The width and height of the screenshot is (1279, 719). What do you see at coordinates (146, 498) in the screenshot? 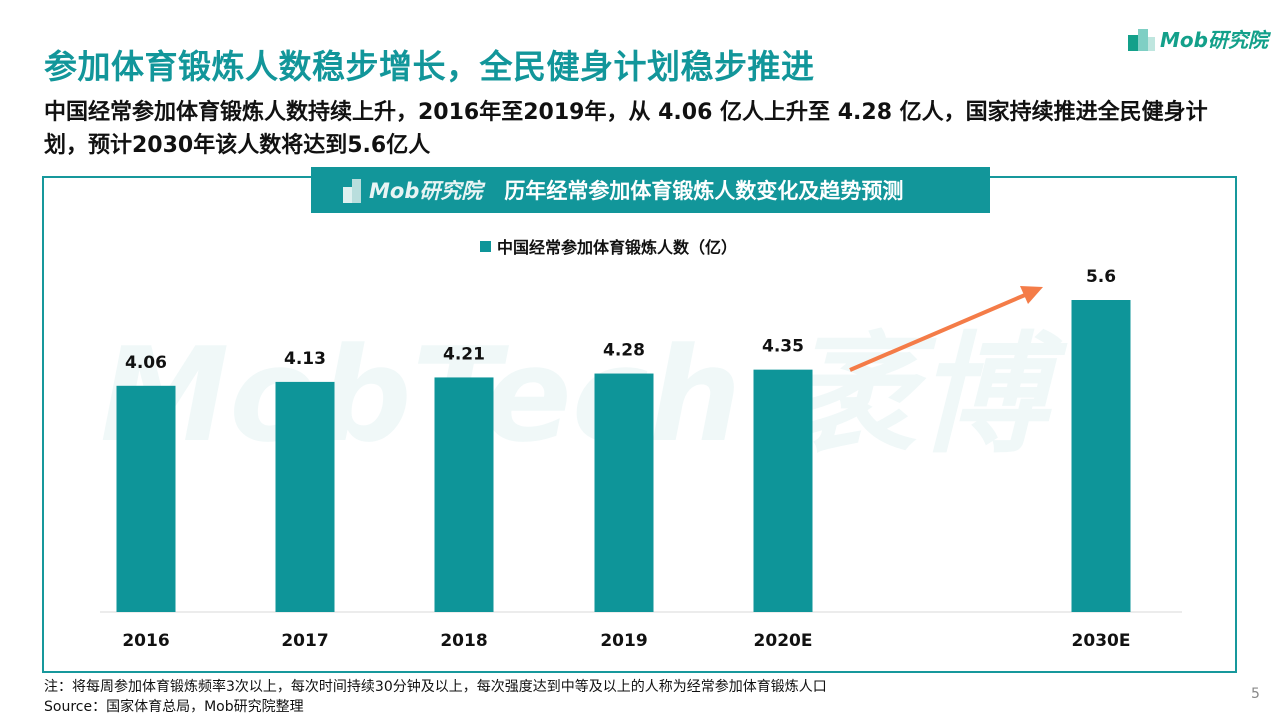
I see `bar-2016` at bounding box center [146, 498].